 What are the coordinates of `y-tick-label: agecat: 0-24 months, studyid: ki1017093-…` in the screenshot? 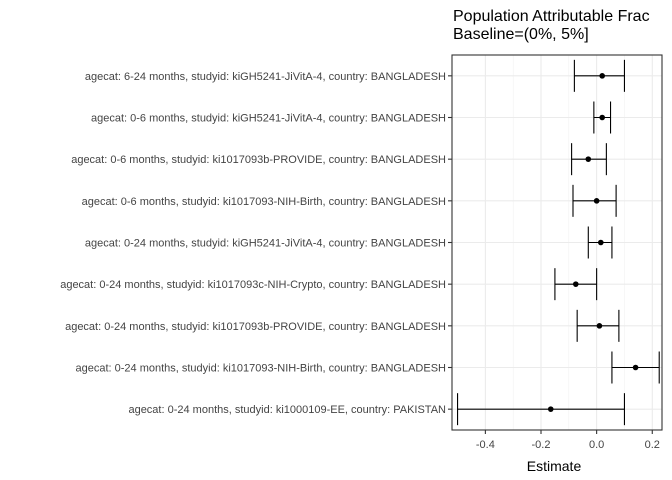 It's located at (260, 369).